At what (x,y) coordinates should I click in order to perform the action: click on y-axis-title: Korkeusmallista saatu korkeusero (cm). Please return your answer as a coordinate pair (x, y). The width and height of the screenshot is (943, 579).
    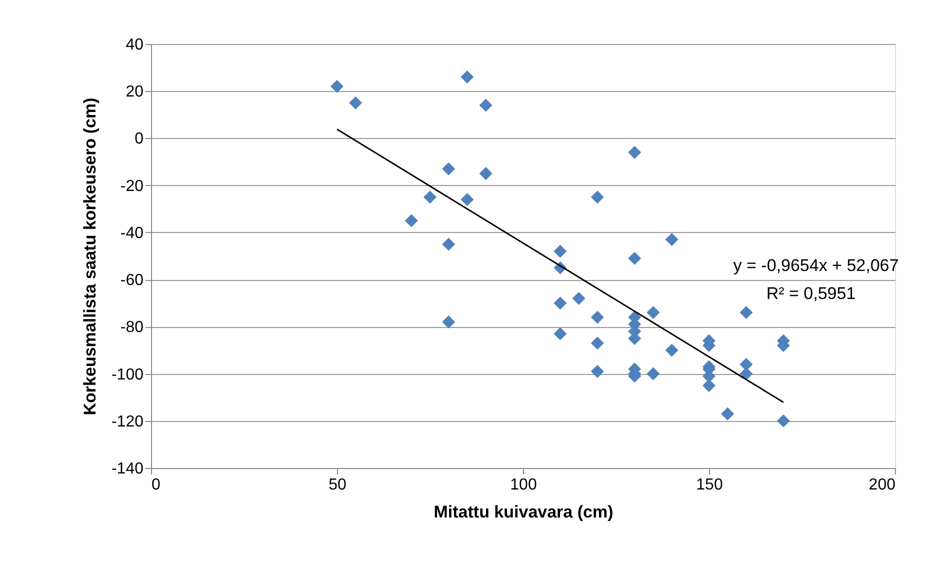
    Looking at the image, I should click on (90, 257).